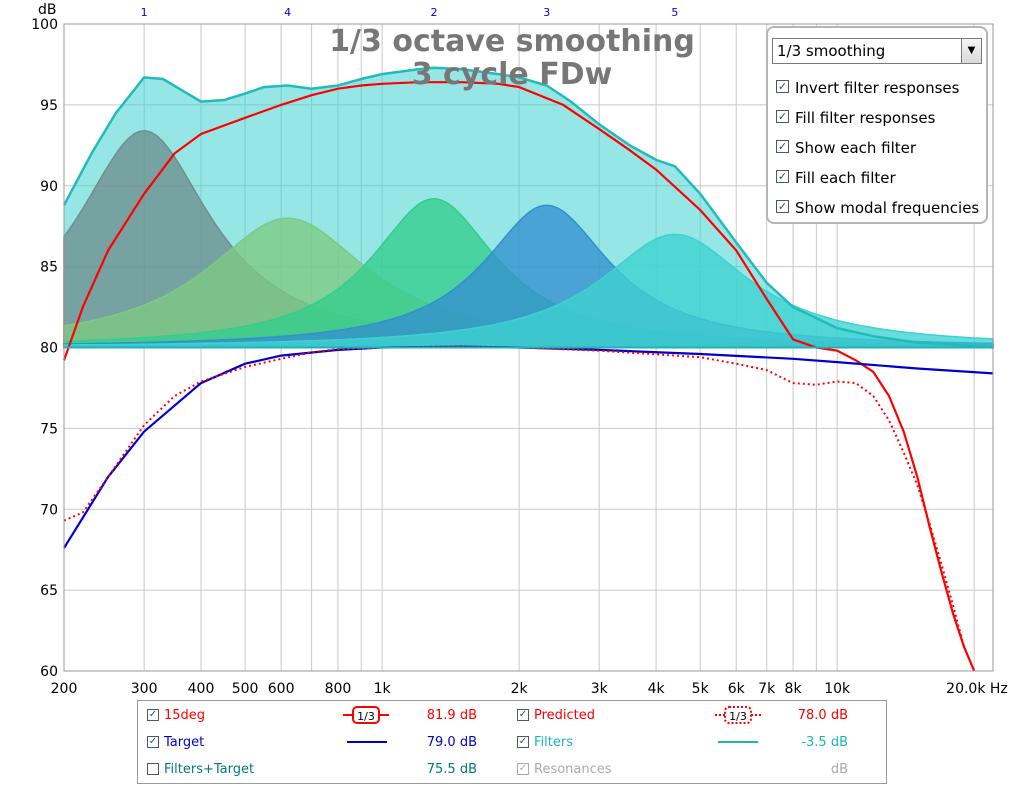 This screenshot has width=1024, height=785. I want to click on modal-frequency-labels: 1 4 2 3 5, so click(410, 12).